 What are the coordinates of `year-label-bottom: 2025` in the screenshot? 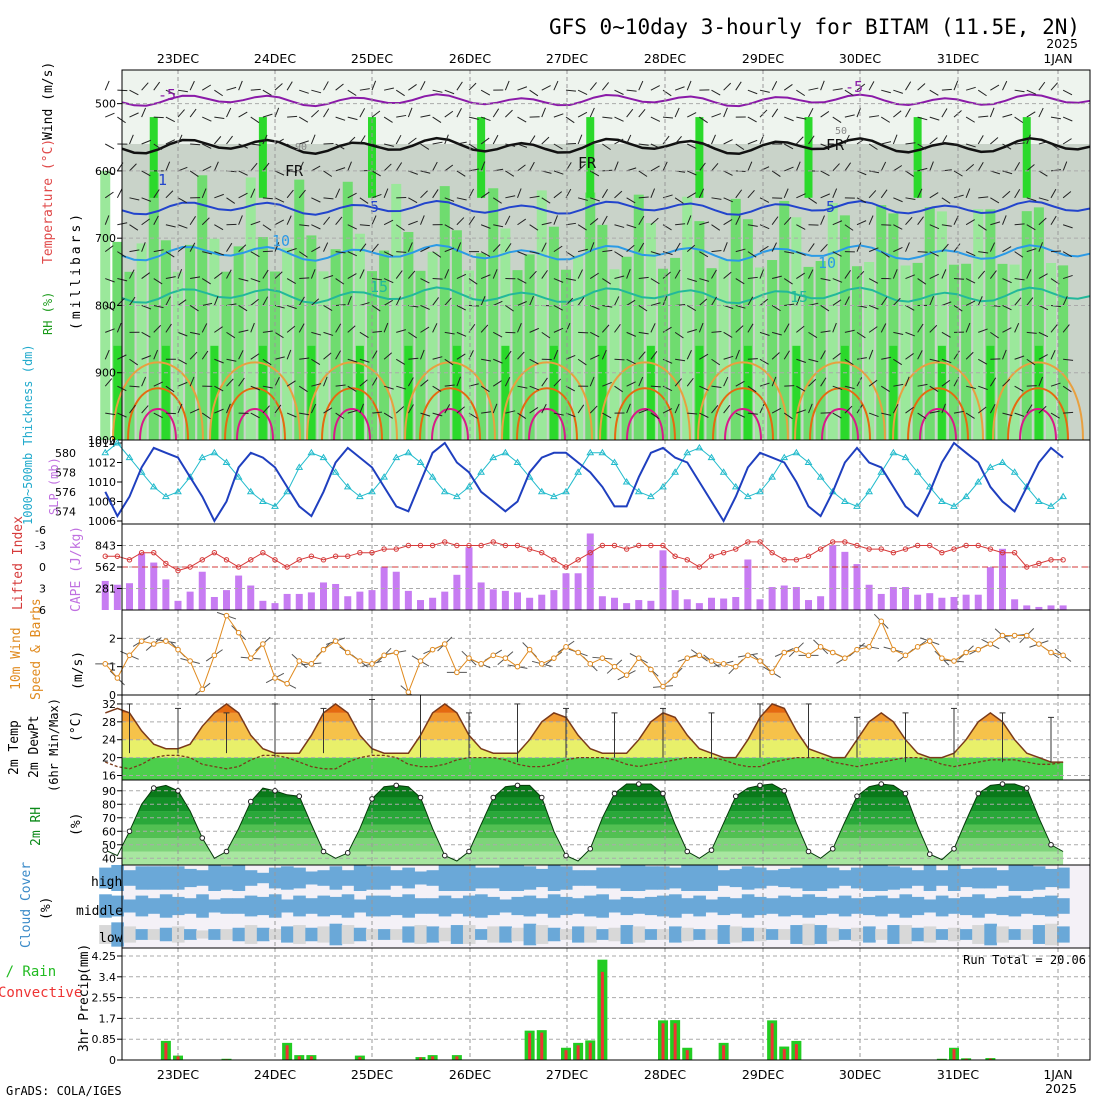 It's located at (1061, 1088).